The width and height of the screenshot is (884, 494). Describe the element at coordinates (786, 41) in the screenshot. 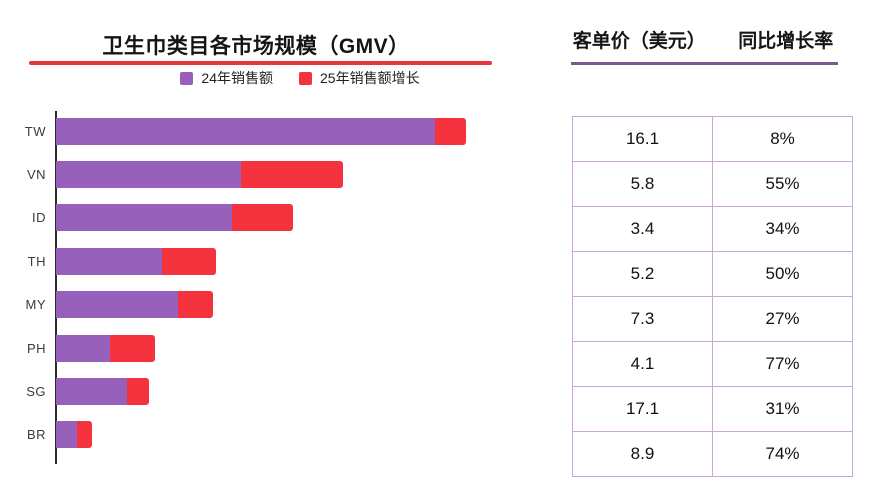

I see `table-header-growth: 同比增长率` at that location.